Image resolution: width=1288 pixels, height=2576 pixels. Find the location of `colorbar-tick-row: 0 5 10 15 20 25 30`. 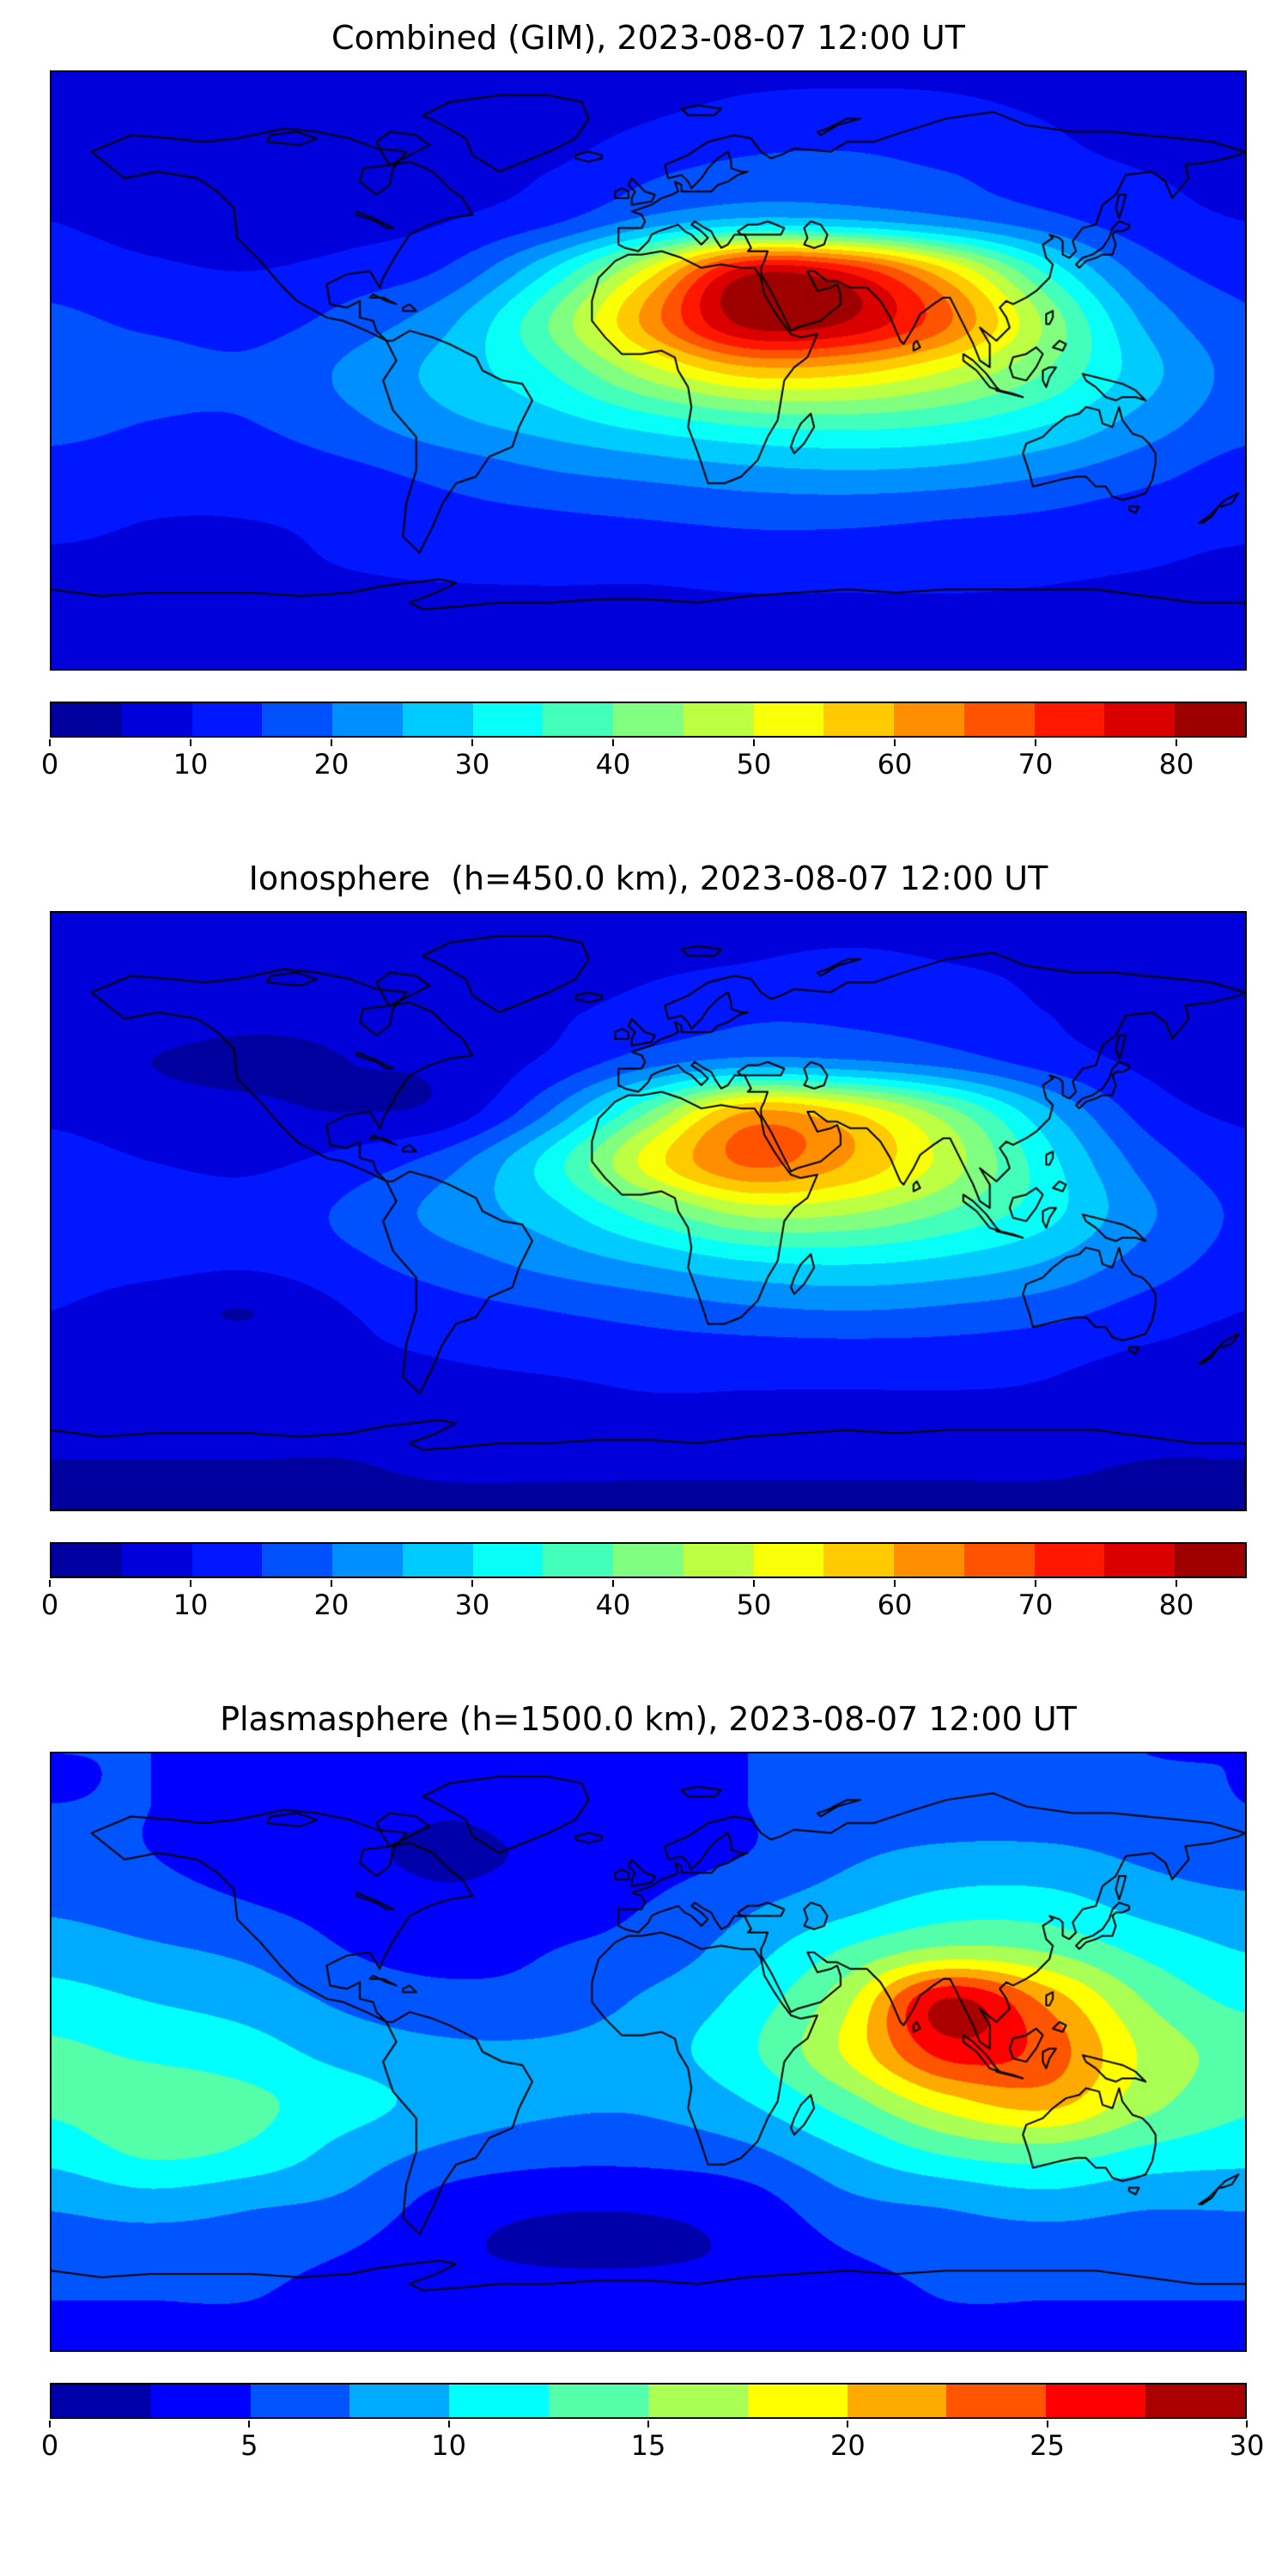

colorbar-tick-row: 0 5 10 15 20 25 30 is located at coordinates (652, 2445).